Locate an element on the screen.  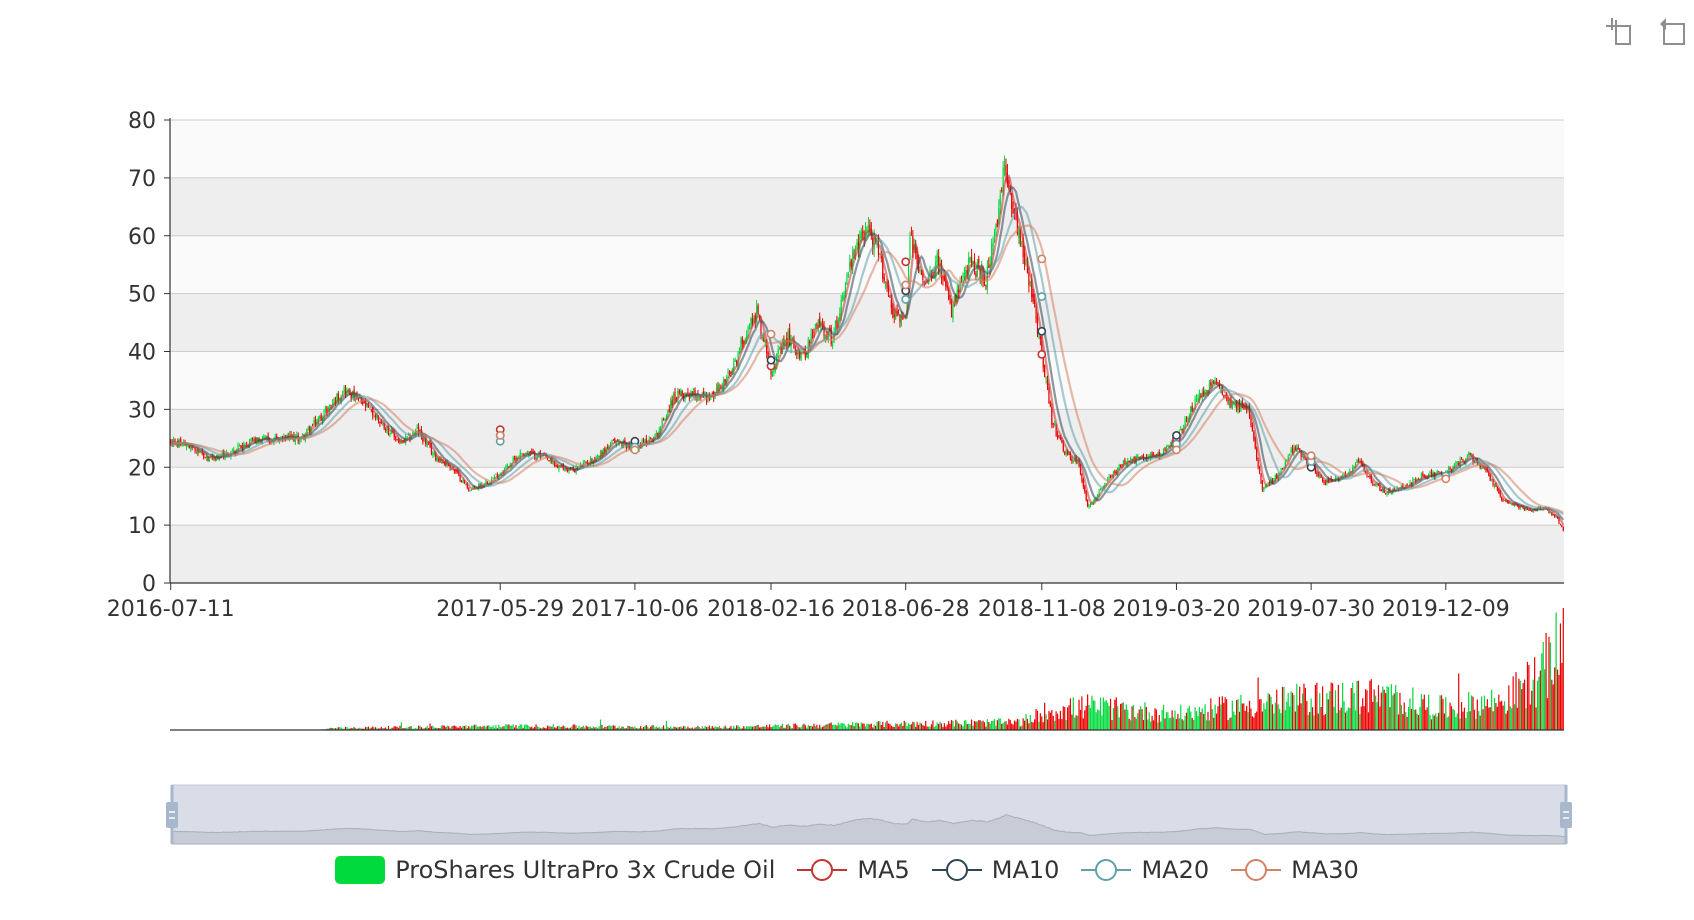
slider-handle-right is located at coordinates (1566, 814).